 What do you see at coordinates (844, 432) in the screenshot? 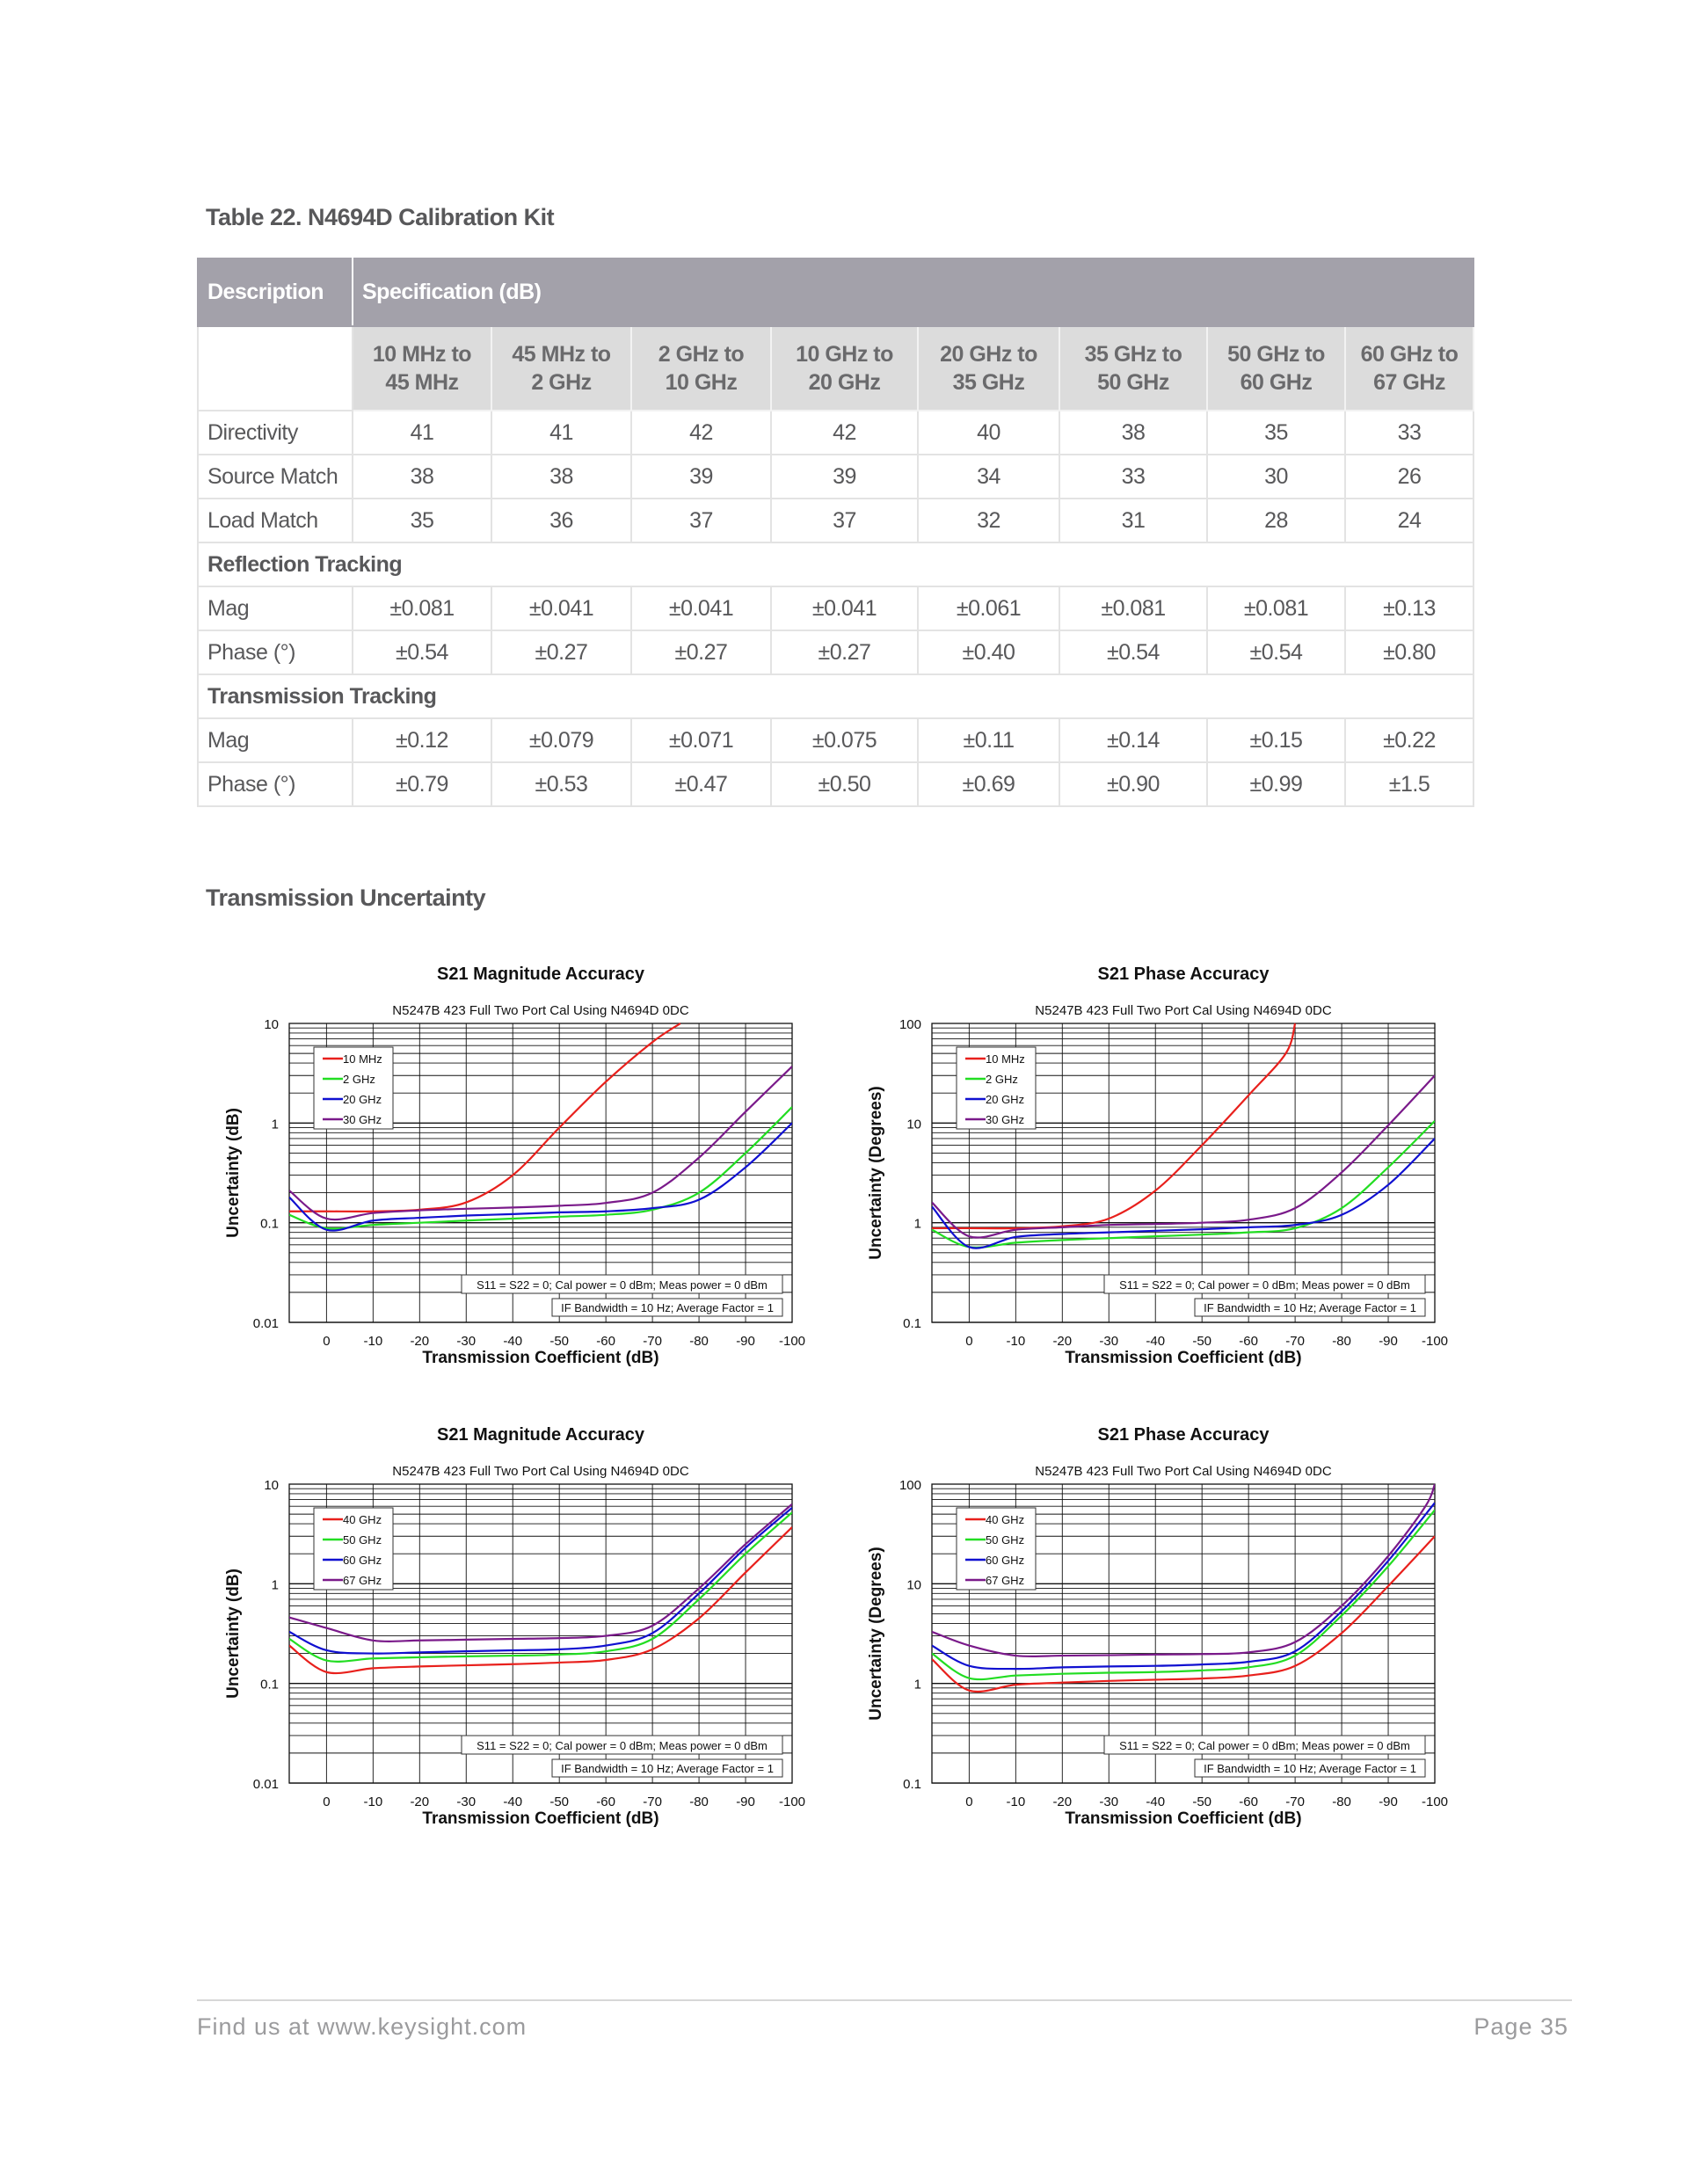
I see `spec-value: 42` at bounding box center [844, 432].